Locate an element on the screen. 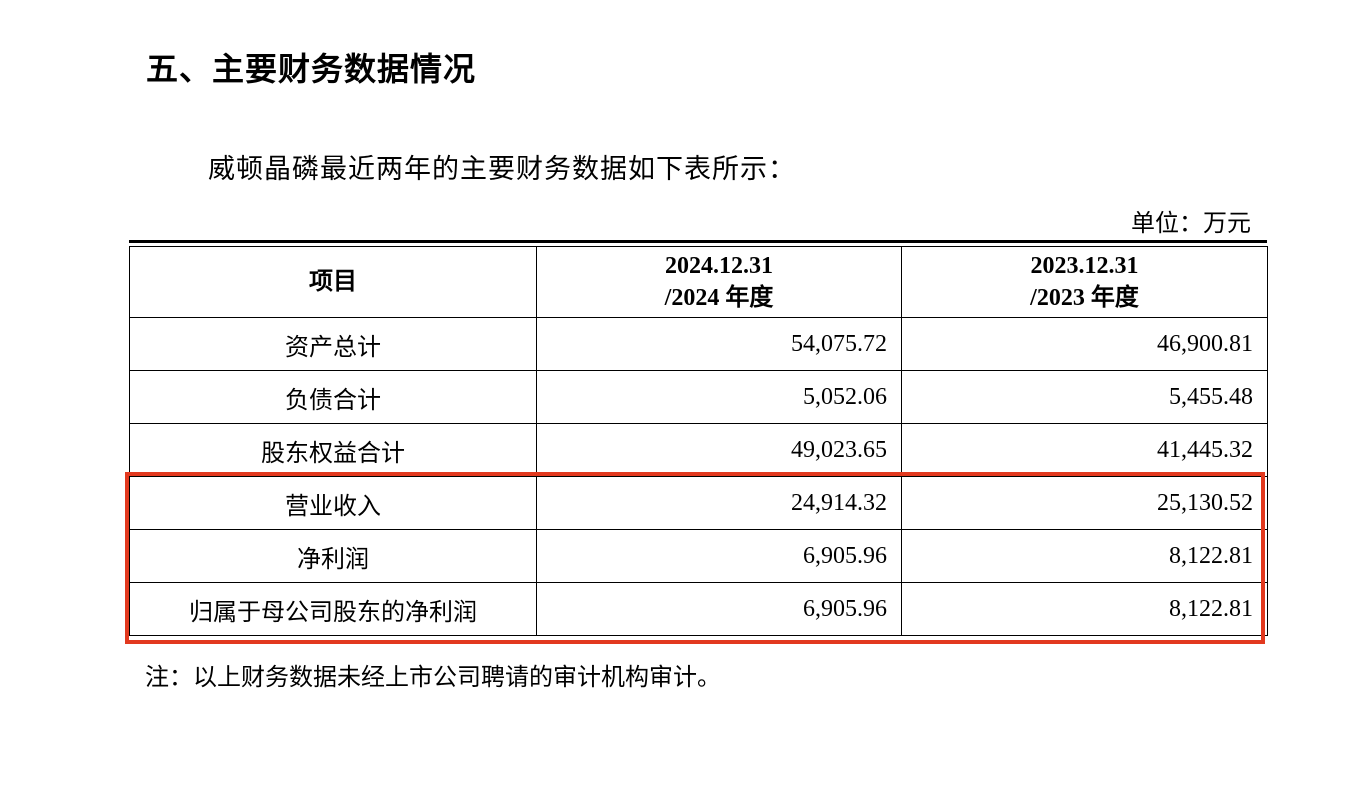 This screenshot has width=1358, height=792. table-row: 资产总计 54,075.72 46,900.81 is located at coordinates (698, 344).